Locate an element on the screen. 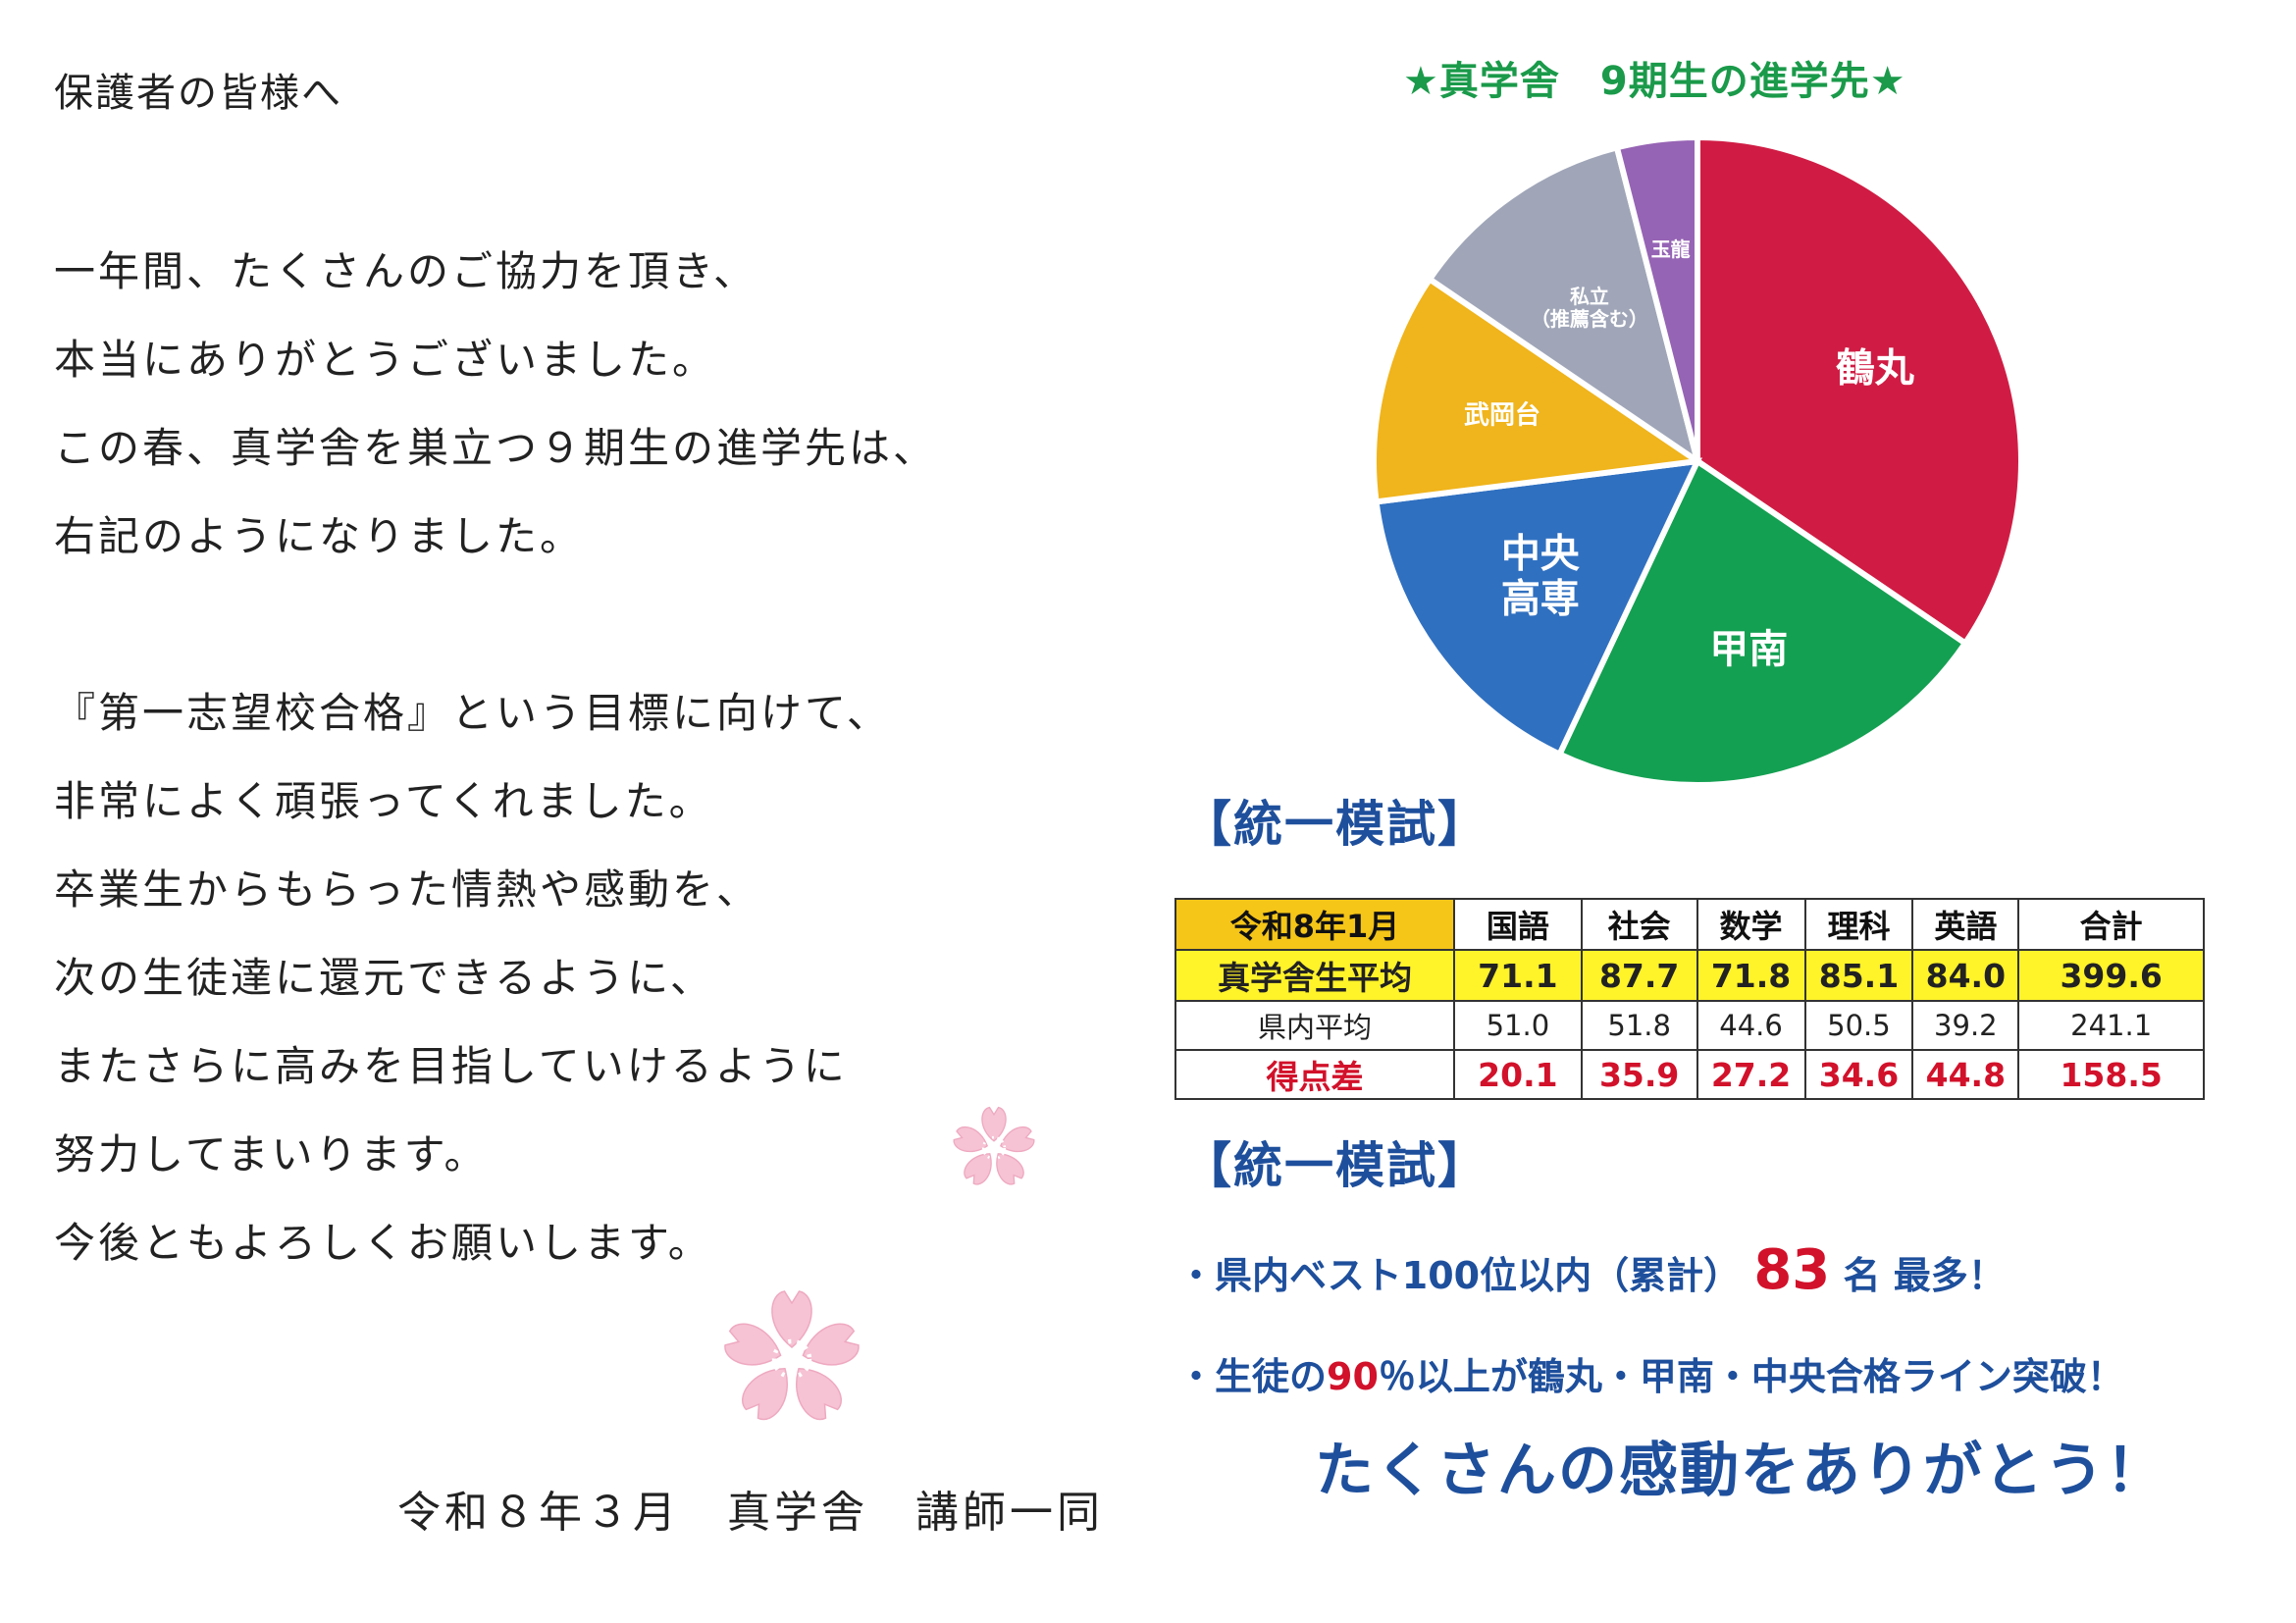 This screenshot has width=2296, height=1623. table-cell: 71.1 is located at coordinates (1517, 975).